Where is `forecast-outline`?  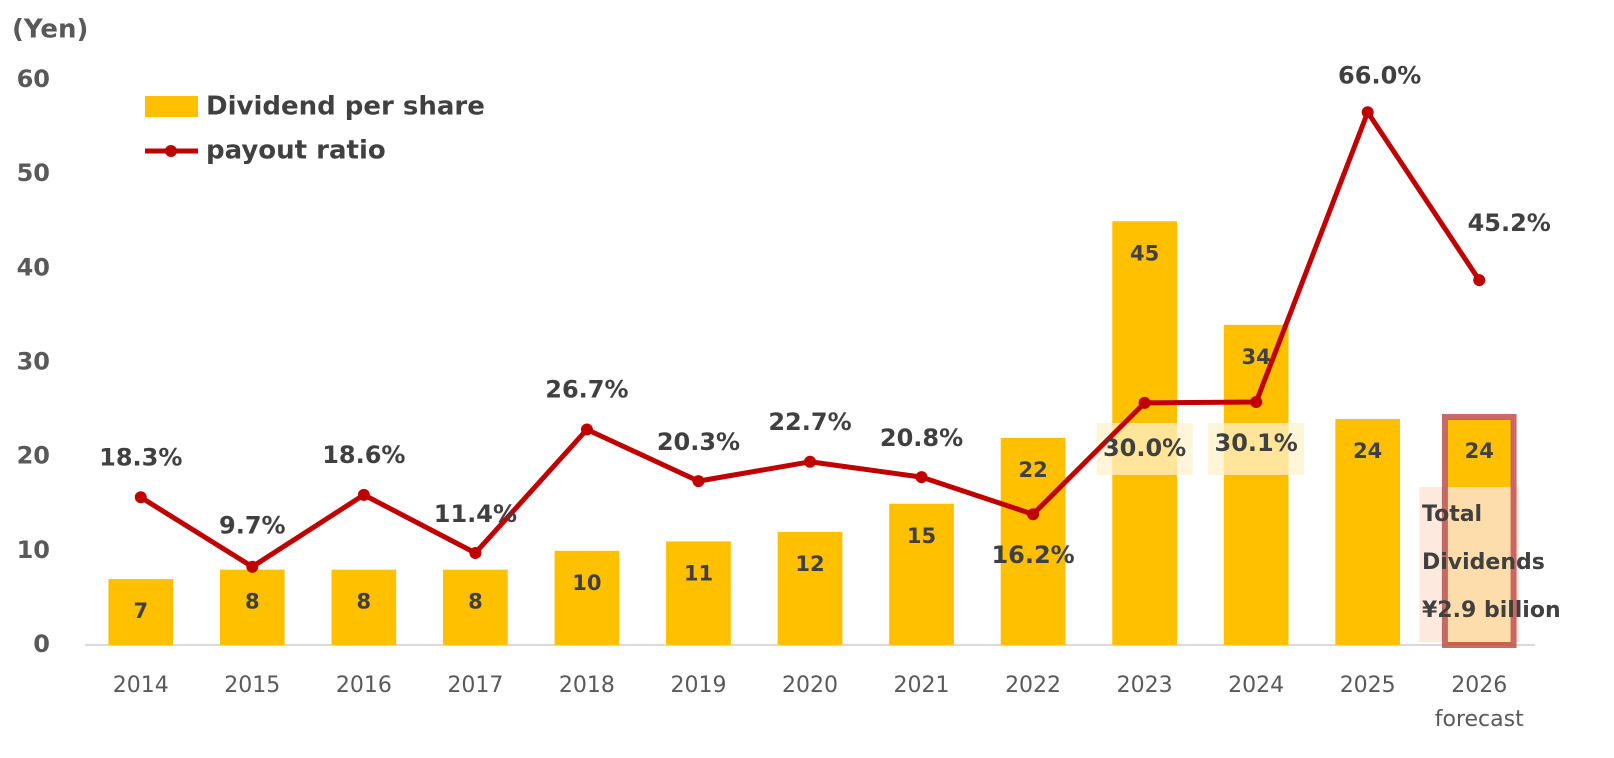 forecast-outline is located at coordinates (1479, 531).